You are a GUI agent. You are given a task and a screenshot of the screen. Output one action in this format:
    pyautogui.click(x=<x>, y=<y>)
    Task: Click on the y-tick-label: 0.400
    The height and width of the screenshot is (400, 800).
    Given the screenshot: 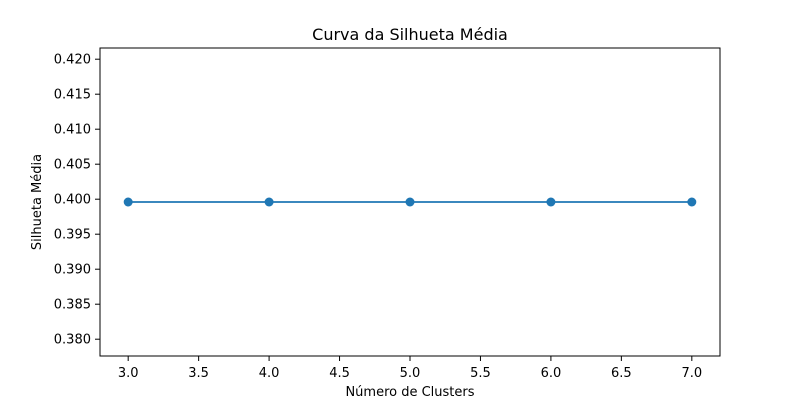 What is the action you would take?
    pyautogui.click(x=72, y=200)
    